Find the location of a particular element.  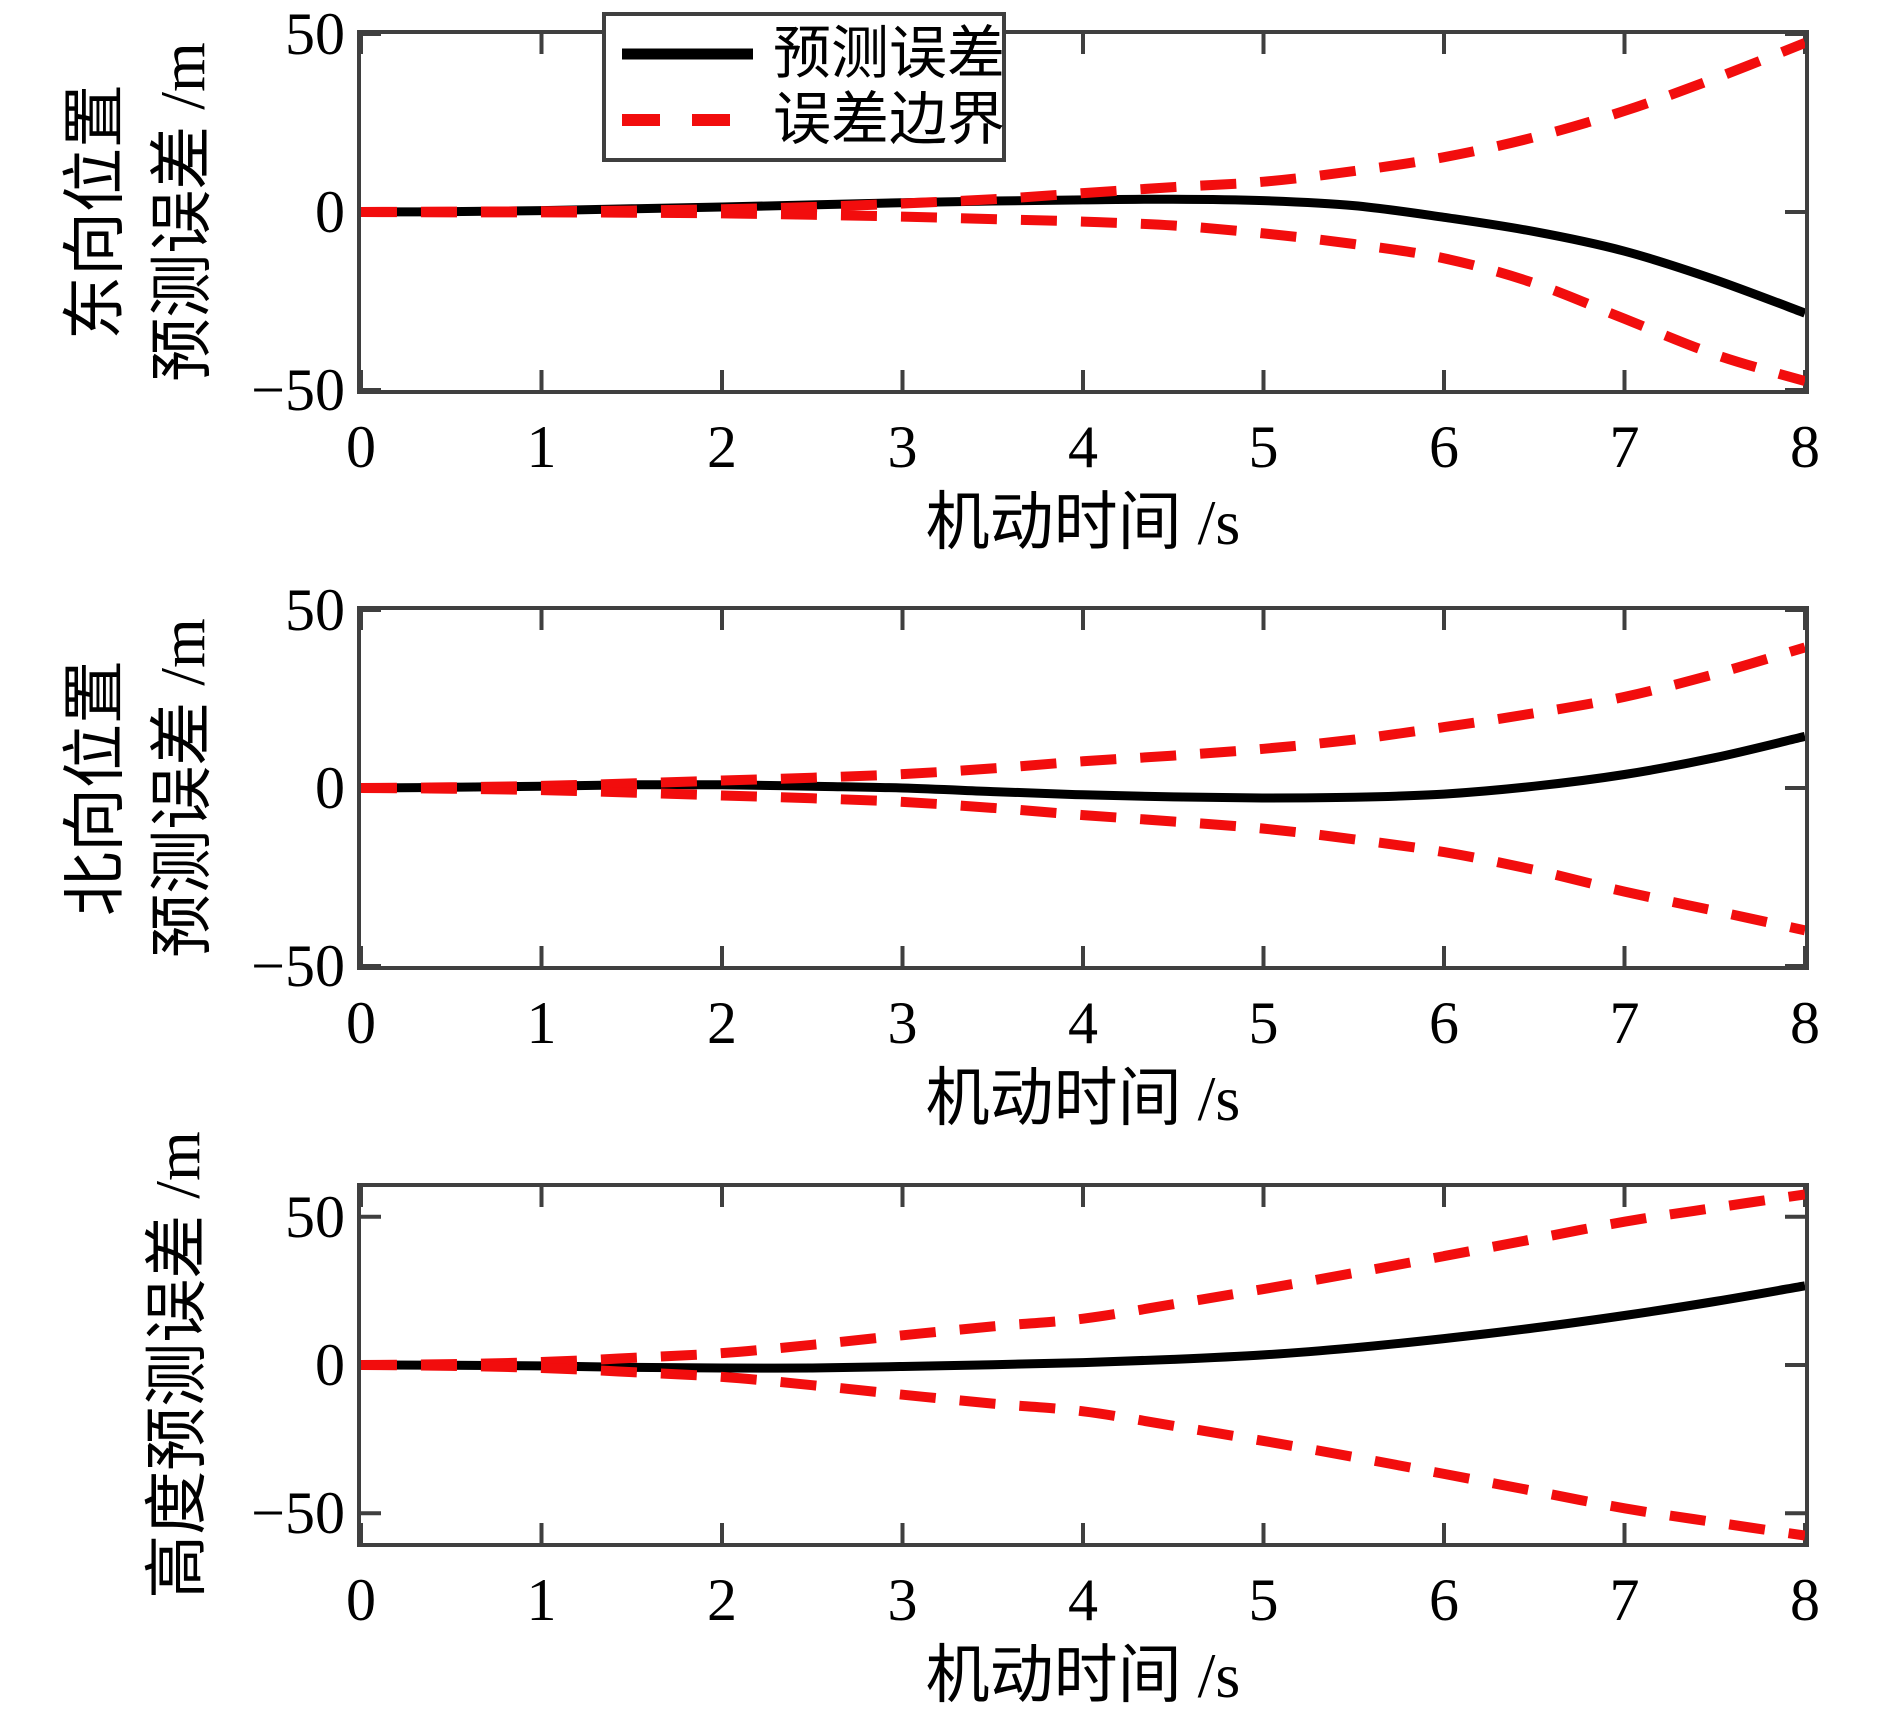

legend-entry-prediction-error: 预测误差 is located at coordinates (813, 53).